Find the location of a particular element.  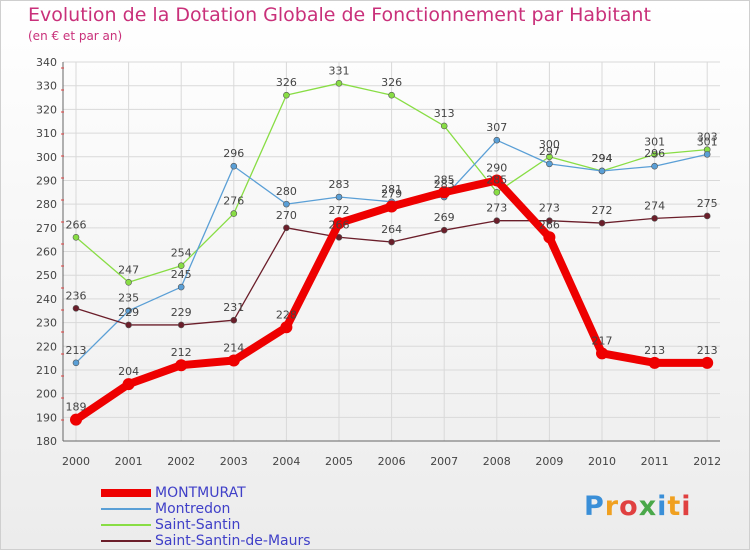

x-tick-label-2003: 2003 is located at coordinates (234, 461).